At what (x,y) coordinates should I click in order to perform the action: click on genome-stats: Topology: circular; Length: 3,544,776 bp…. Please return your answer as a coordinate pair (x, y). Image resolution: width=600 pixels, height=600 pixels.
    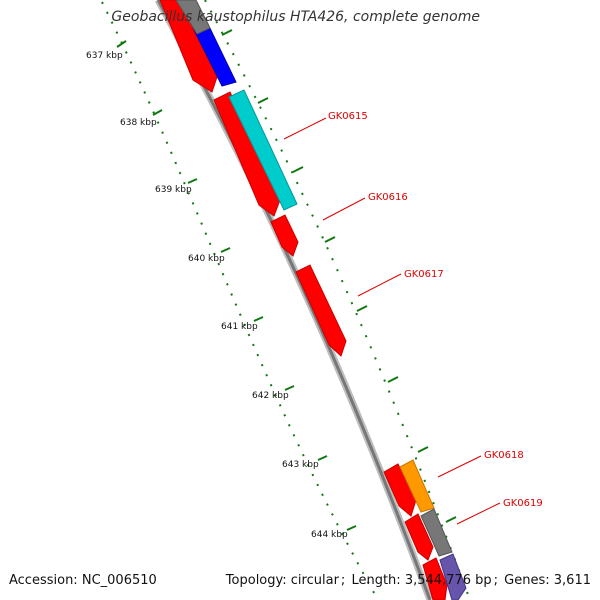
    Looking at the image, I should click on (408, 580).